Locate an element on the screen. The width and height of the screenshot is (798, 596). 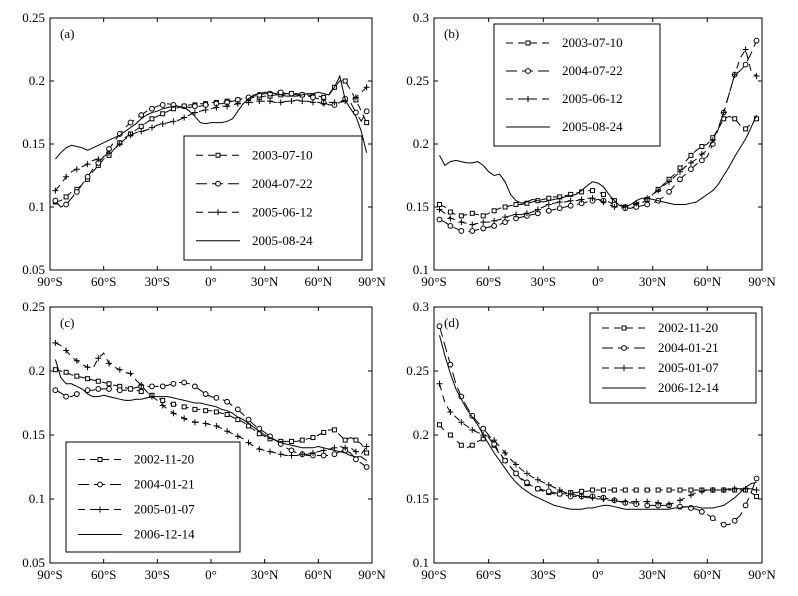
legend-entry-label: 2005-06-12 is located at coordinates (592, 98).